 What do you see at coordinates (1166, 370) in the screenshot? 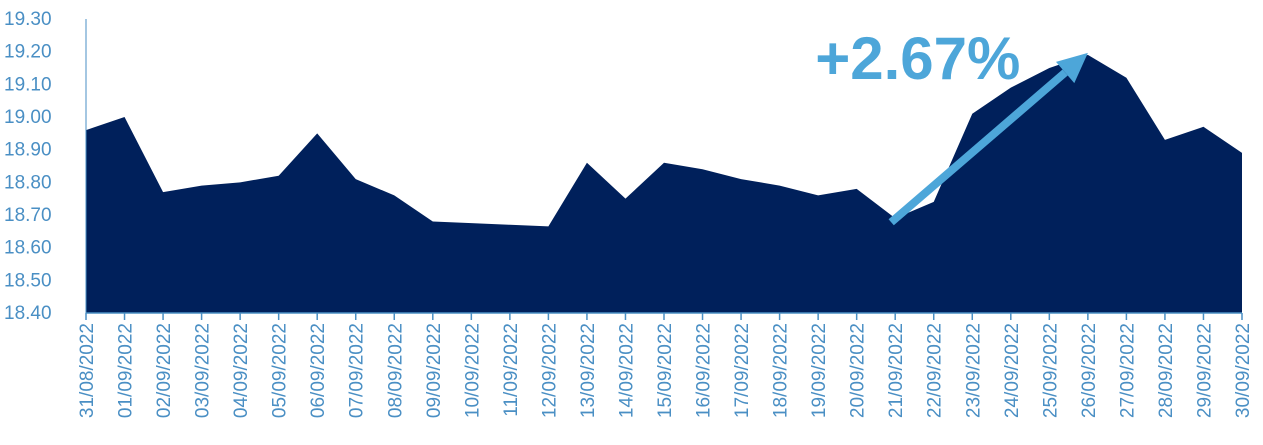
I see `x-tick-label: 28/09/2022` at bounding box center [1166, 370].